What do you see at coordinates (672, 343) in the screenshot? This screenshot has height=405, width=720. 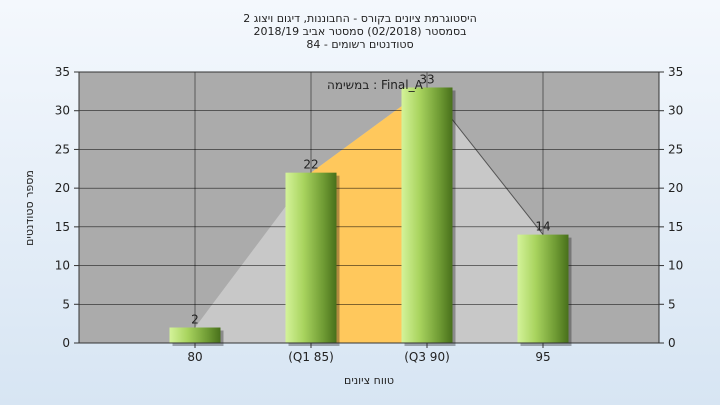 I see `y-tick-label-right: 0` at bounding box center [672, 343].